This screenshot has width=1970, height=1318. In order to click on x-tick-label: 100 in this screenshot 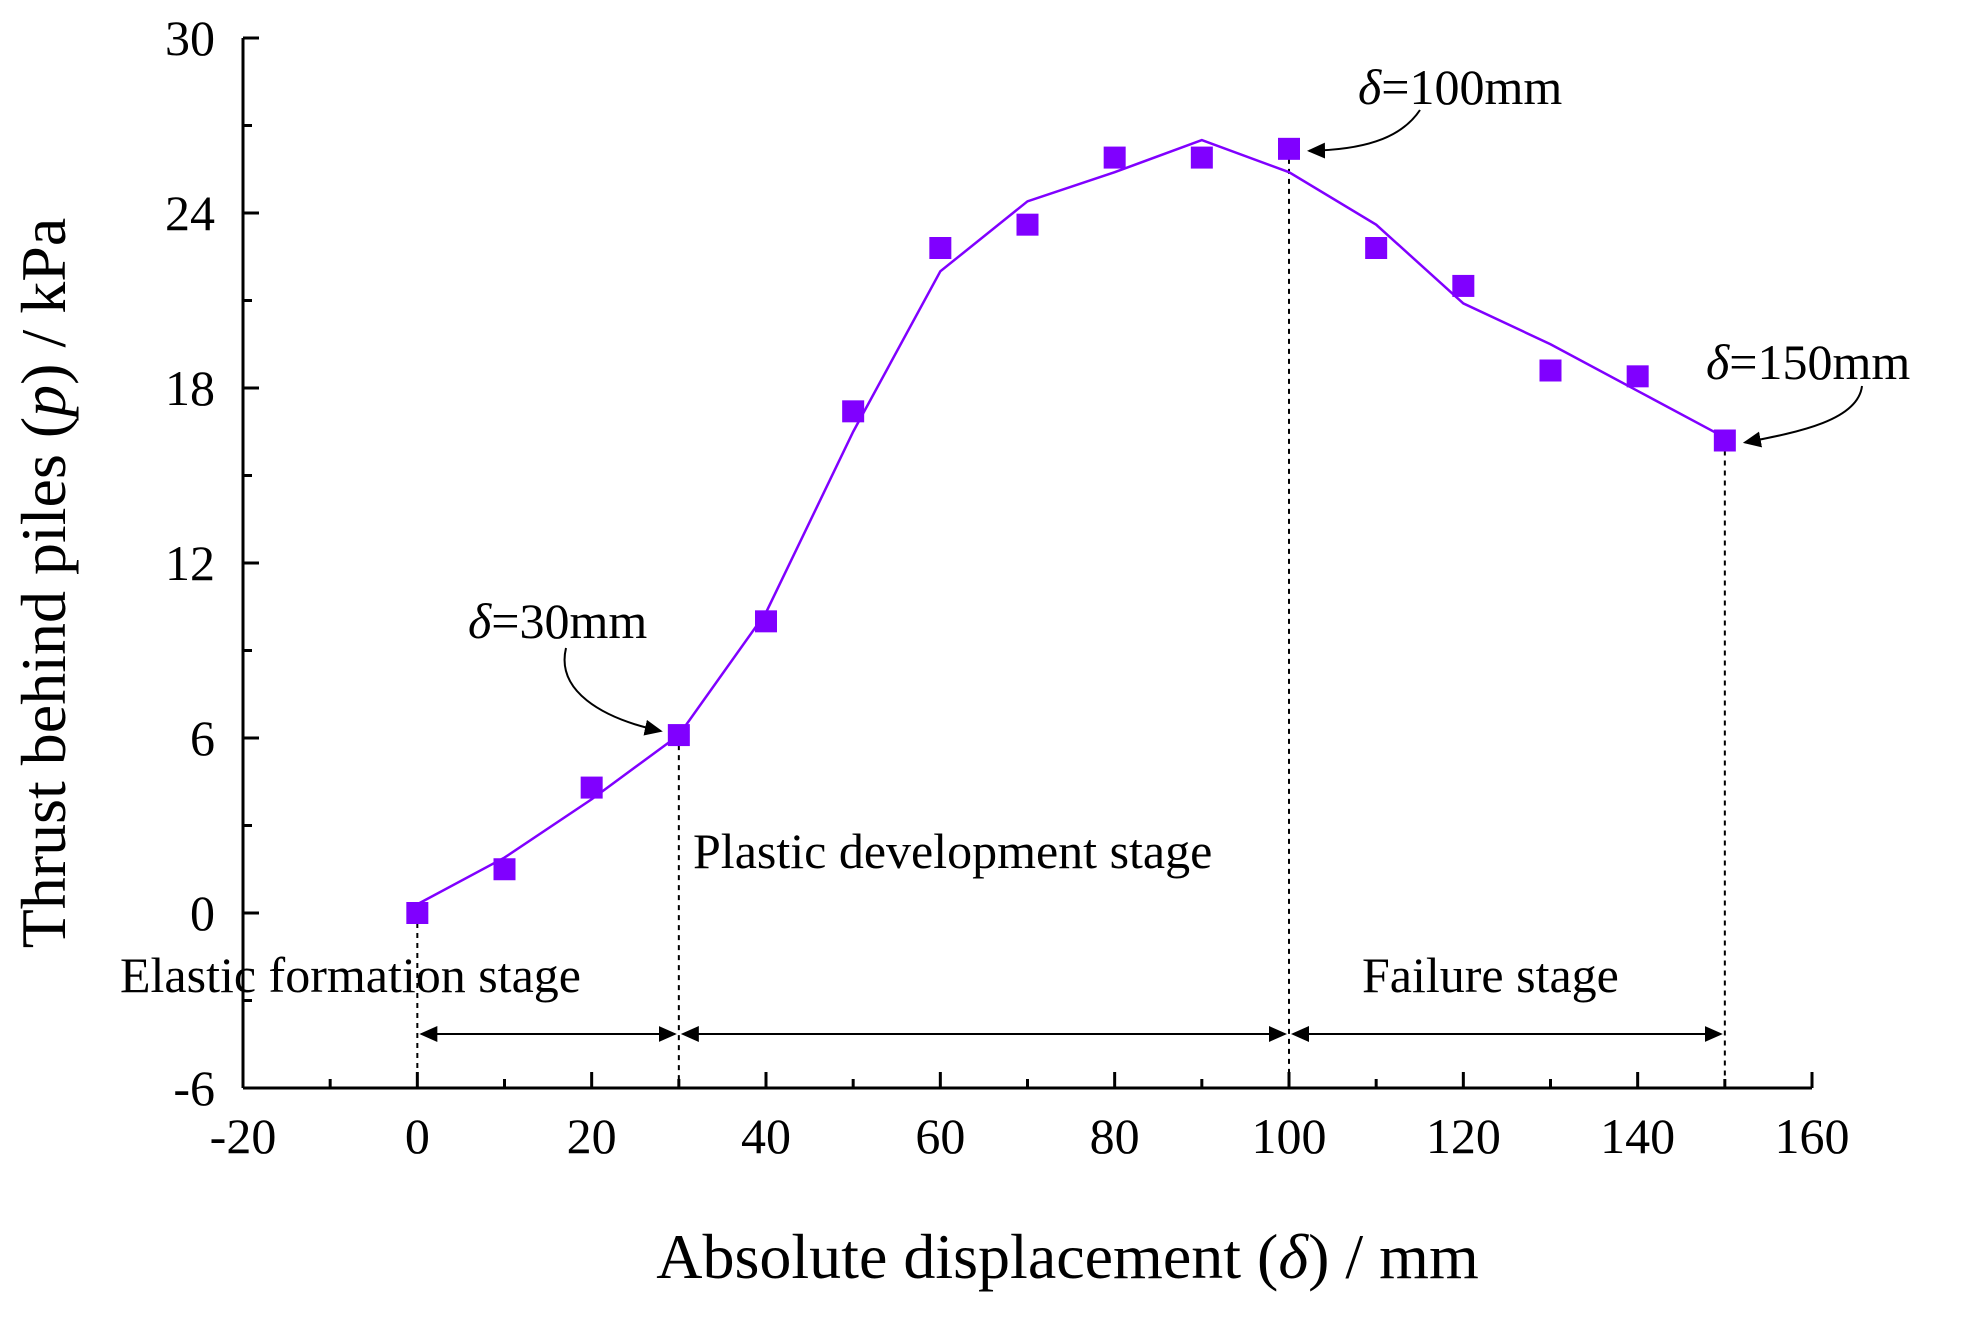, I will do `click(1289, 1136)`.